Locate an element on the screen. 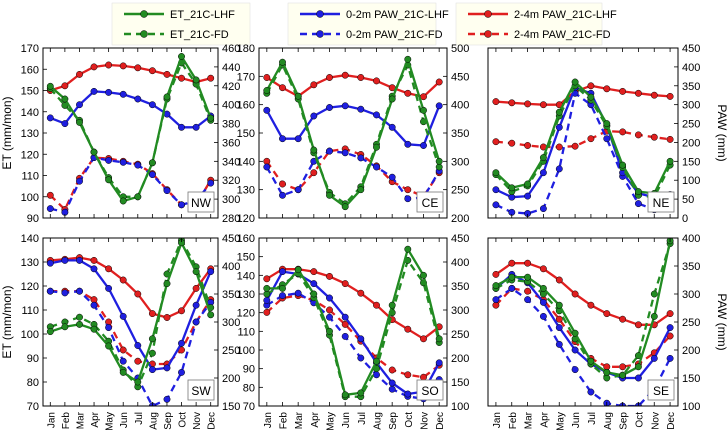 This screenshot has height=430, width=727. xtick-label-SE-Jun: Jun is located at coordinates (576, 420).